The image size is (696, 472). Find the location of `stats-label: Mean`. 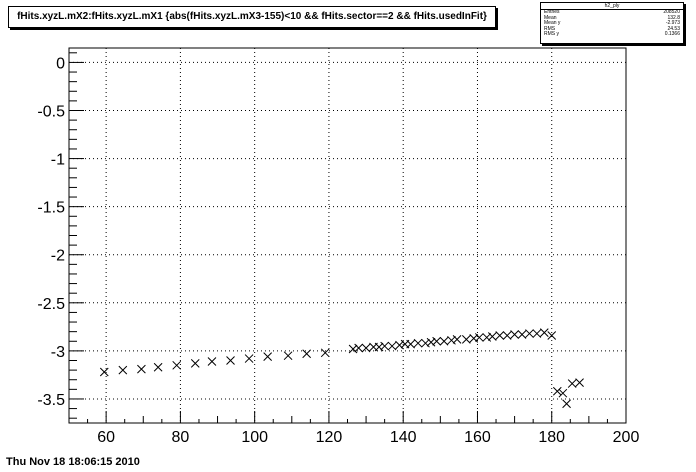

stats-label: Mean is located at coordinates (550, 17).